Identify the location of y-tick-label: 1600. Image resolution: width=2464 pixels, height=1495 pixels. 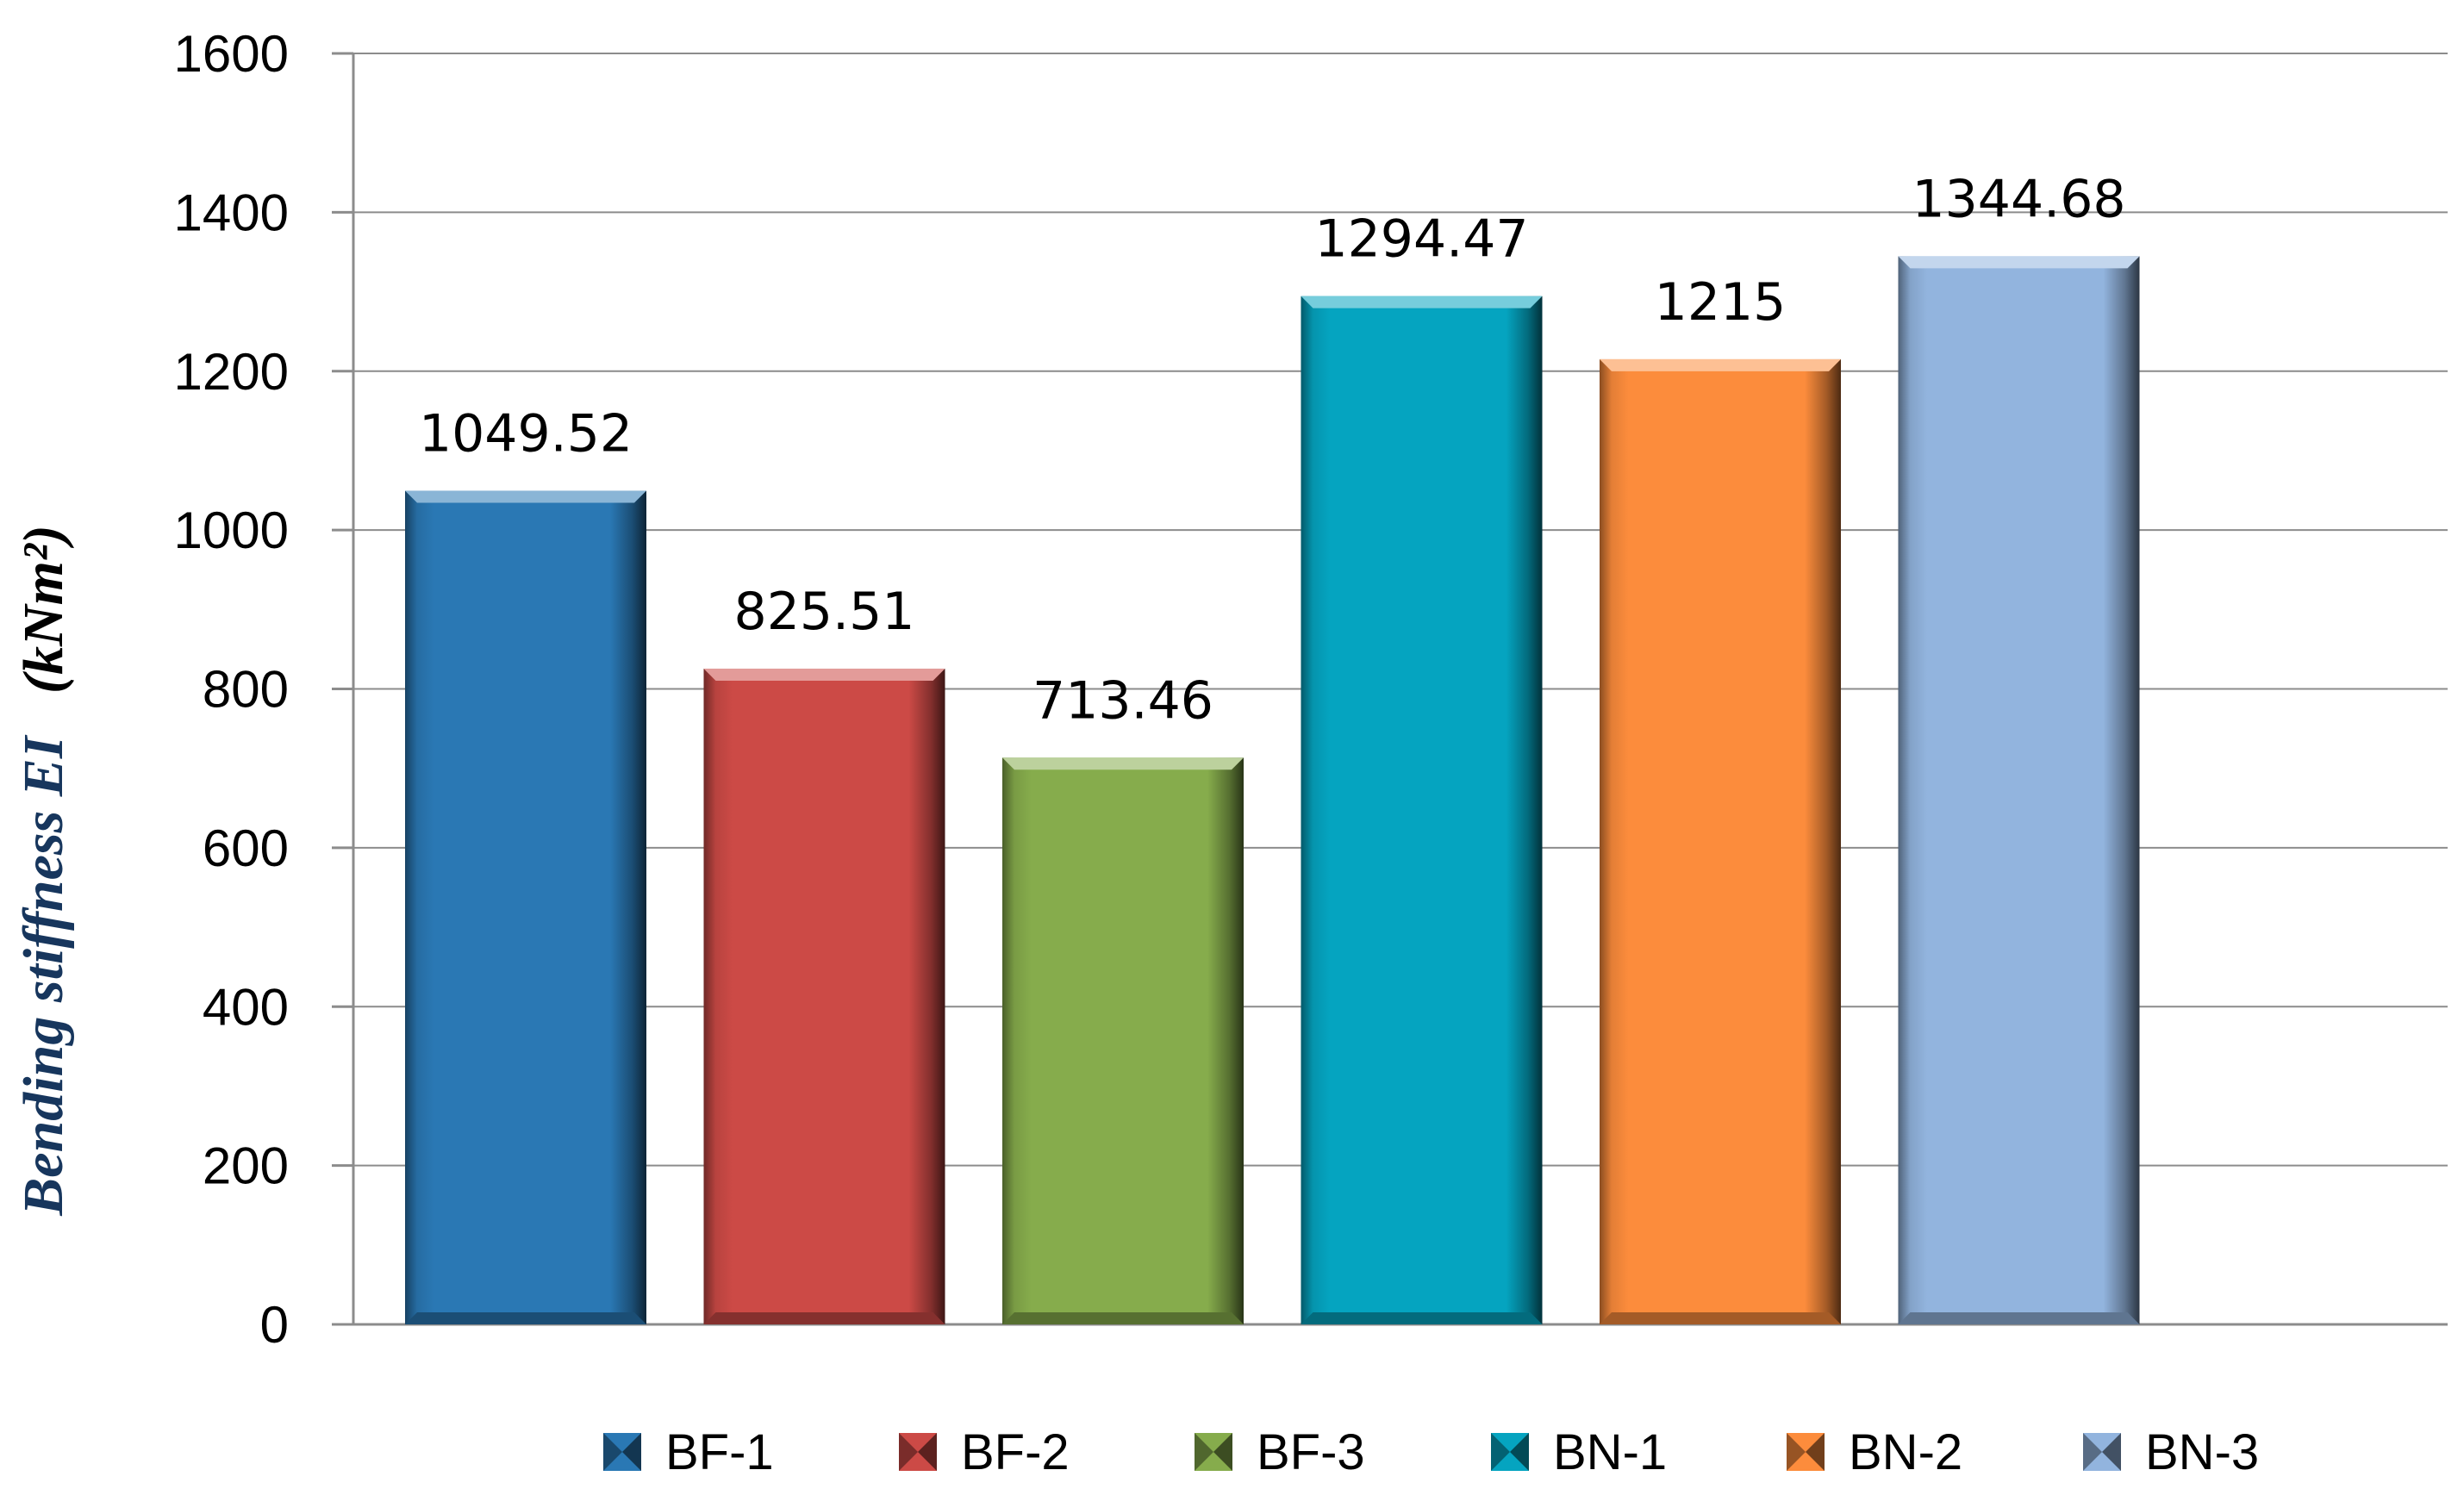
(231, 54).